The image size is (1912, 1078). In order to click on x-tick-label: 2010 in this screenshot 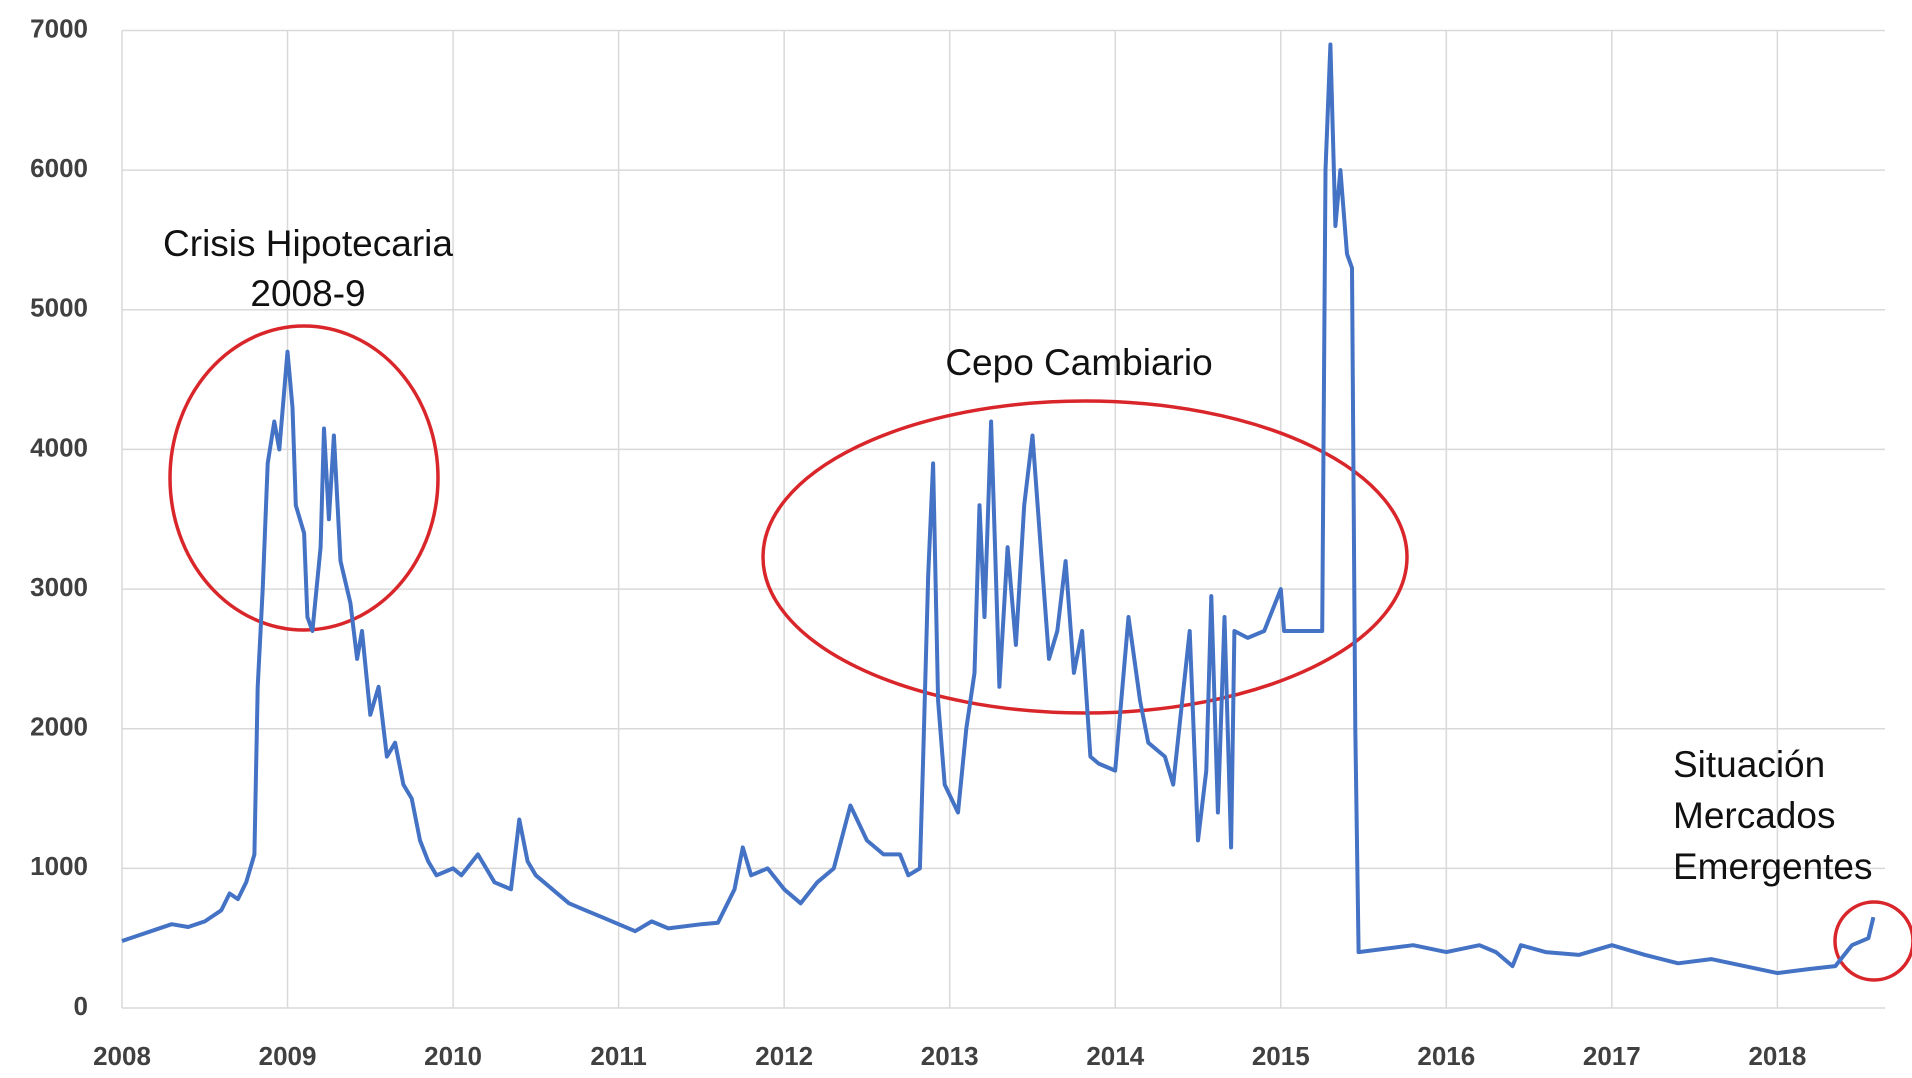, I will do `click(453, 1056)`.